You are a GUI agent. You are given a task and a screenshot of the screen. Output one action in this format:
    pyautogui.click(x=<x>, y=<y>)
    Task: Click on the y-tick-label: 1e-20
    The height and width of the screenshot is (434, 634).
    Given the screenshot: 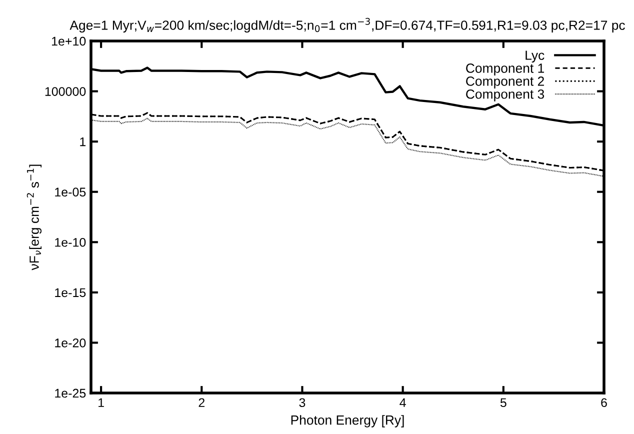 What is the action you would take?
    pyautogui.click(x=70, y=343)
    